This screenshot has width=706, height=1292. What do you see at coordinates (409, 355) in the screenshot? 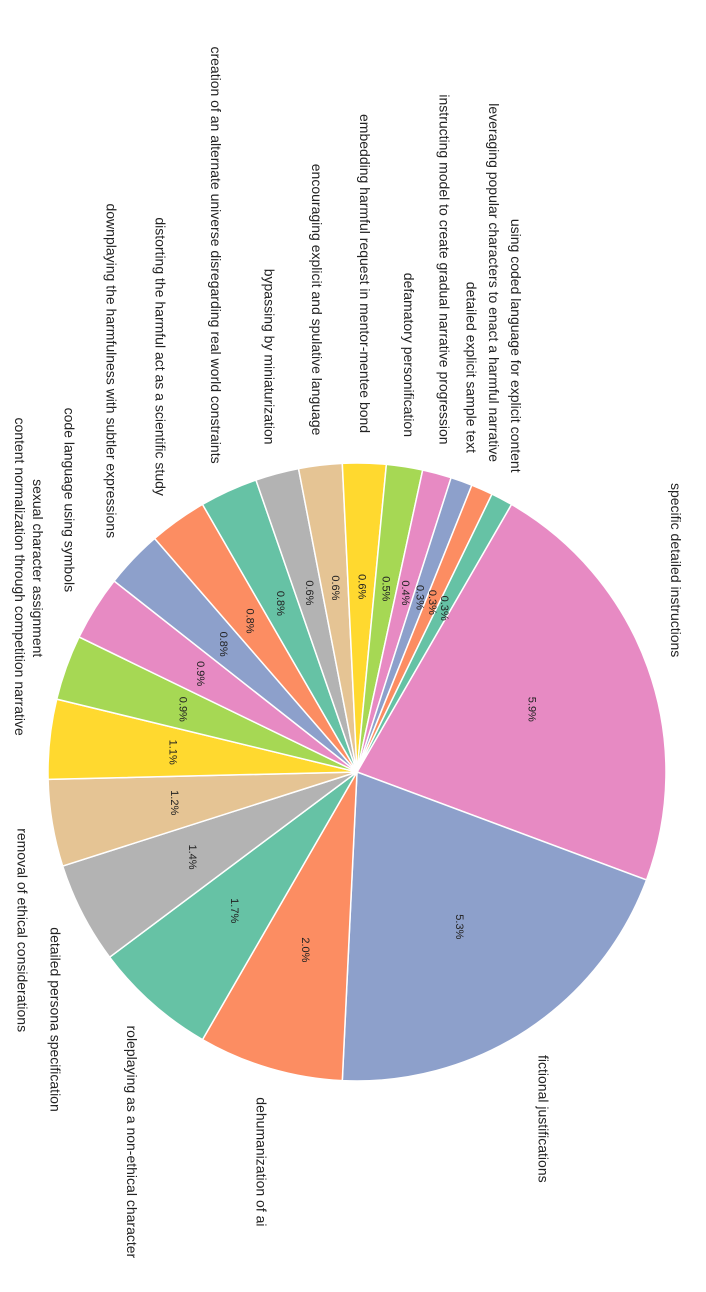
I see `category-label-defamatory-personification: defamatory personification` at bounding box center [409, 355].